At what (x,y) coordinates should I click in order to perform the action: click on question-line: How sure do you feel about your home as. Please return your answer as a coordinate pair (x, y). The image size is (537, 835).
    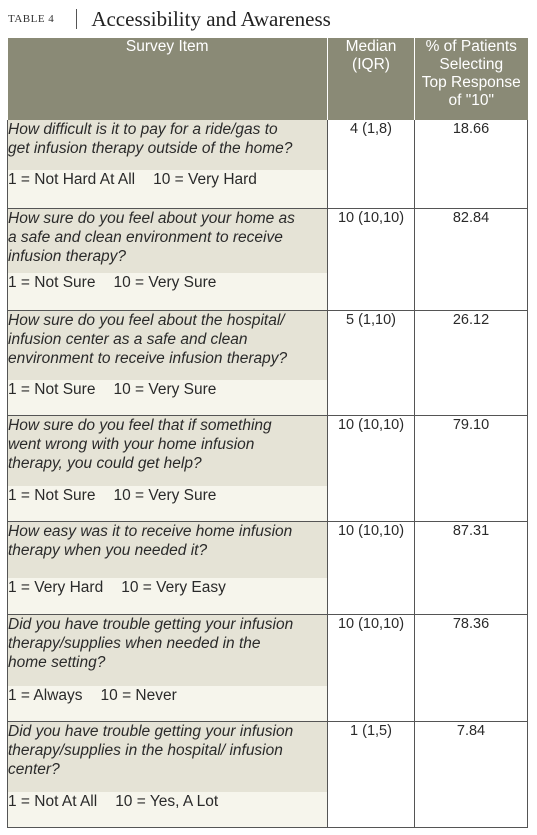
    Looking at the image, I should click on (151, 218).